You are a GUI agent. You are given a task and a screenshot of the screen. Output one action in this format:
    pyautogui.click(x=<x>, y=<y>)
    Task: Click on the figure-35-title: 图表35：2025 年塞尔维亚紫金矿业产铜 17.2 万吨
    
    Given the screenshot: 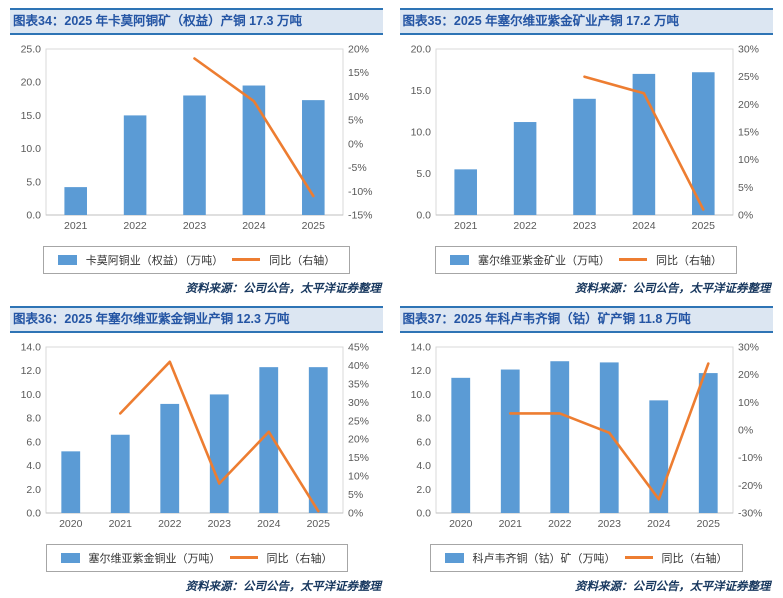 What is the action you would take?
    pyautogui.click(x=586, y=21)
    